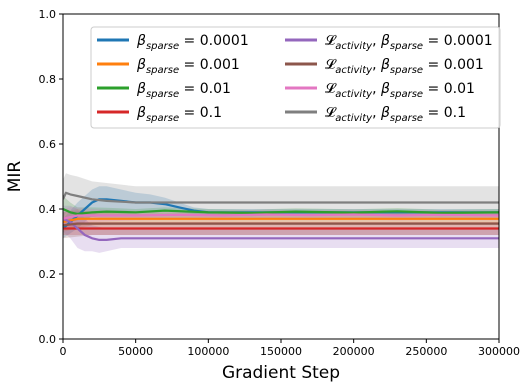 The image size is (523, 383). Describe the element at coordinates (281, 373) in the screenshot. I see `x-axis-label: Gradient Step` at that location.